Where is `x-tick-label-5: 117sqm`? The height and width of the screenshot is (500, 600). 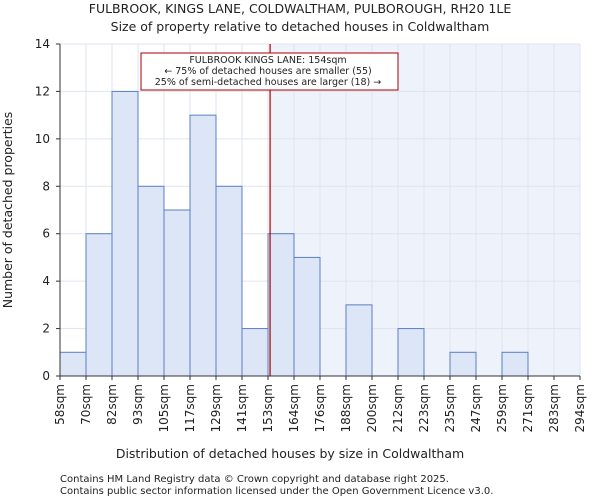
x-tick-label-5: 117sqm is located at coordinates (190, 408).